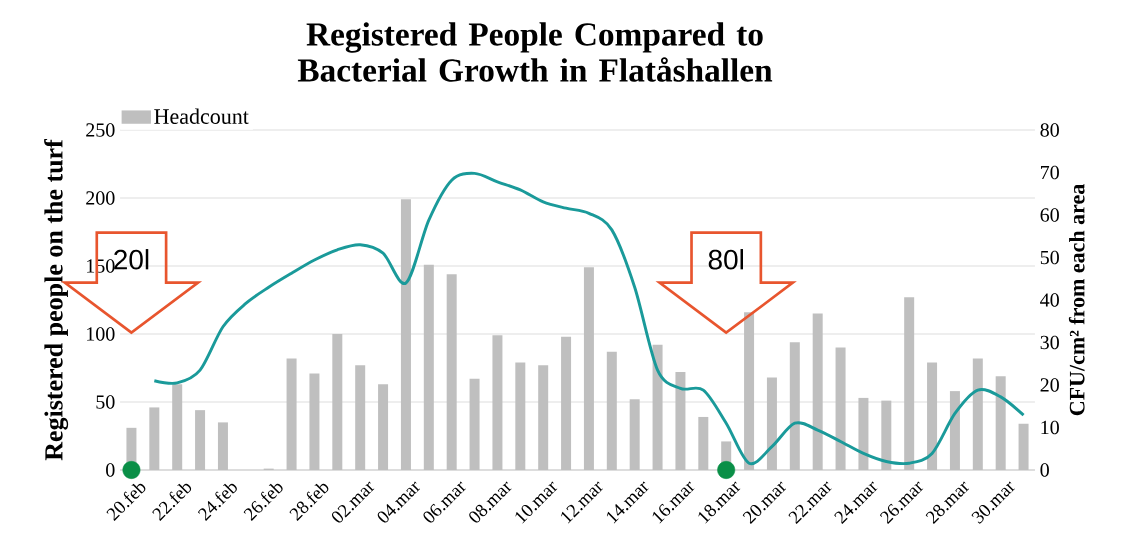  I want to click on y2-tick-label: 50, so click(1049, 257).